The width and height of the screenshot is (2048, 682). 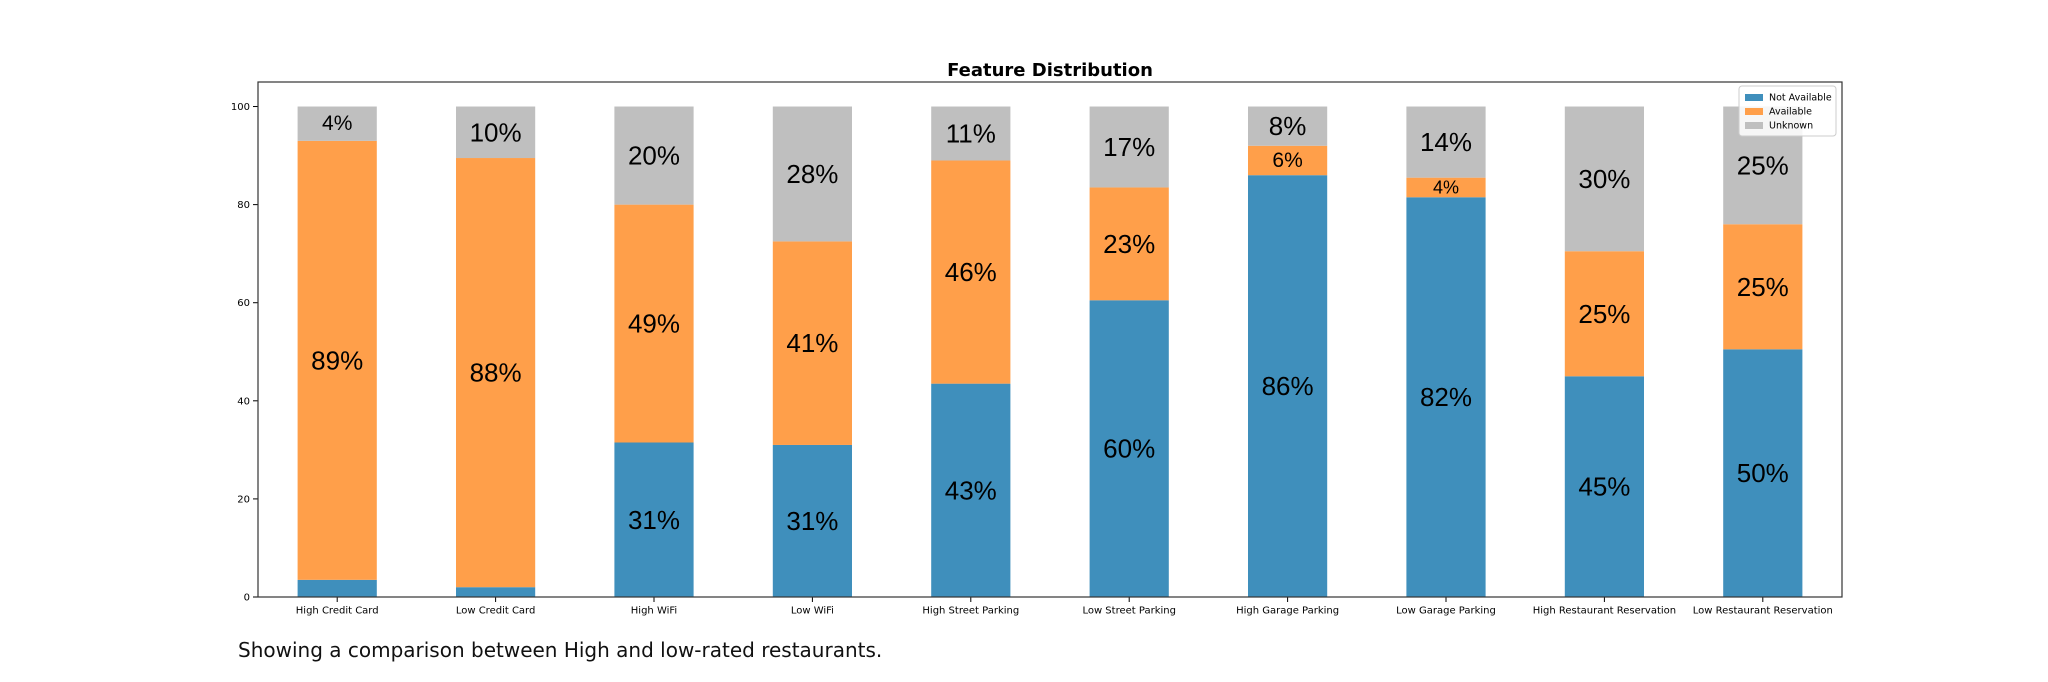 I want to click on data-label-available-low-garage-parking: 4%, so click(x=1446, y=187).